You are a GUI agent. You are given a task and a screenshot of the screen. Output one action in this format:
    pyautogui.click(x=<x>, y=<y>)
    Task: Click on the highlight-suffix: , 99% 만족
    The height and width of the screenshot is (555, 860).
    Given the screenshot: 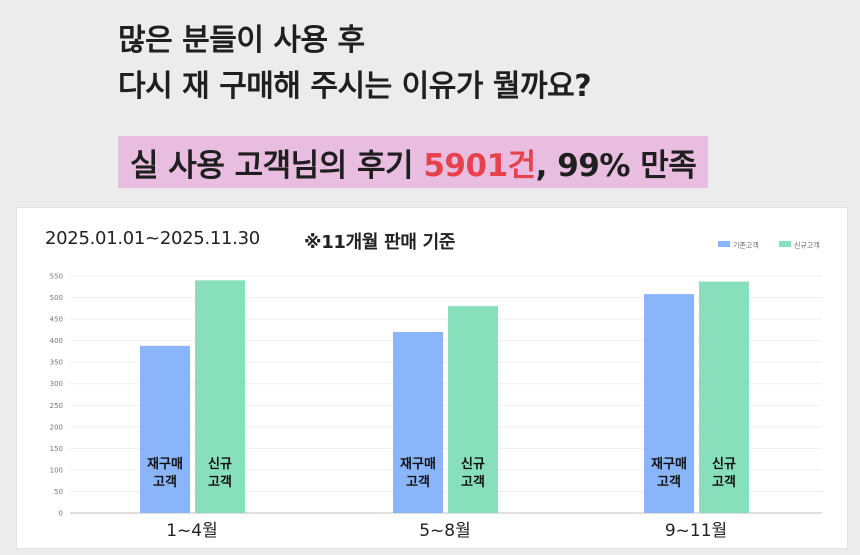 What is the action you would take?
    pyautogui.click(x=616, y=165)
    